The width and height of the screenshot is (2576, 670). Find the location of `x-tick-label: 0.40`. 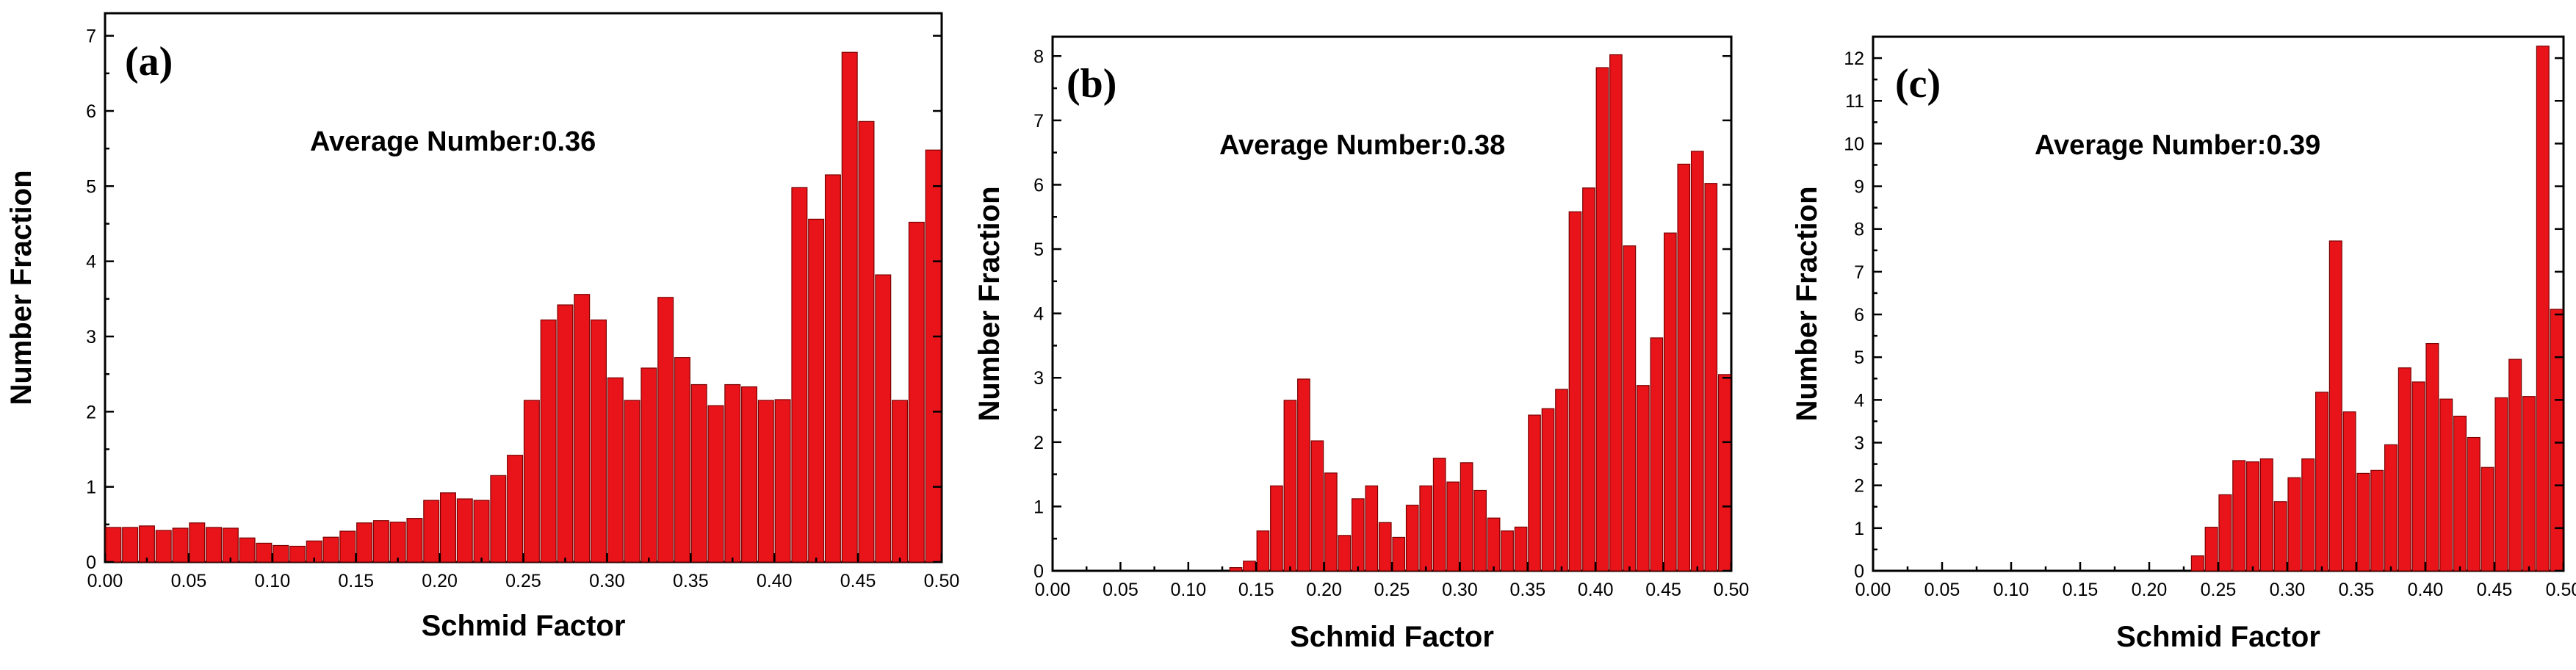

x-tick-label: 0.40 is located at coordinates (775, 581).